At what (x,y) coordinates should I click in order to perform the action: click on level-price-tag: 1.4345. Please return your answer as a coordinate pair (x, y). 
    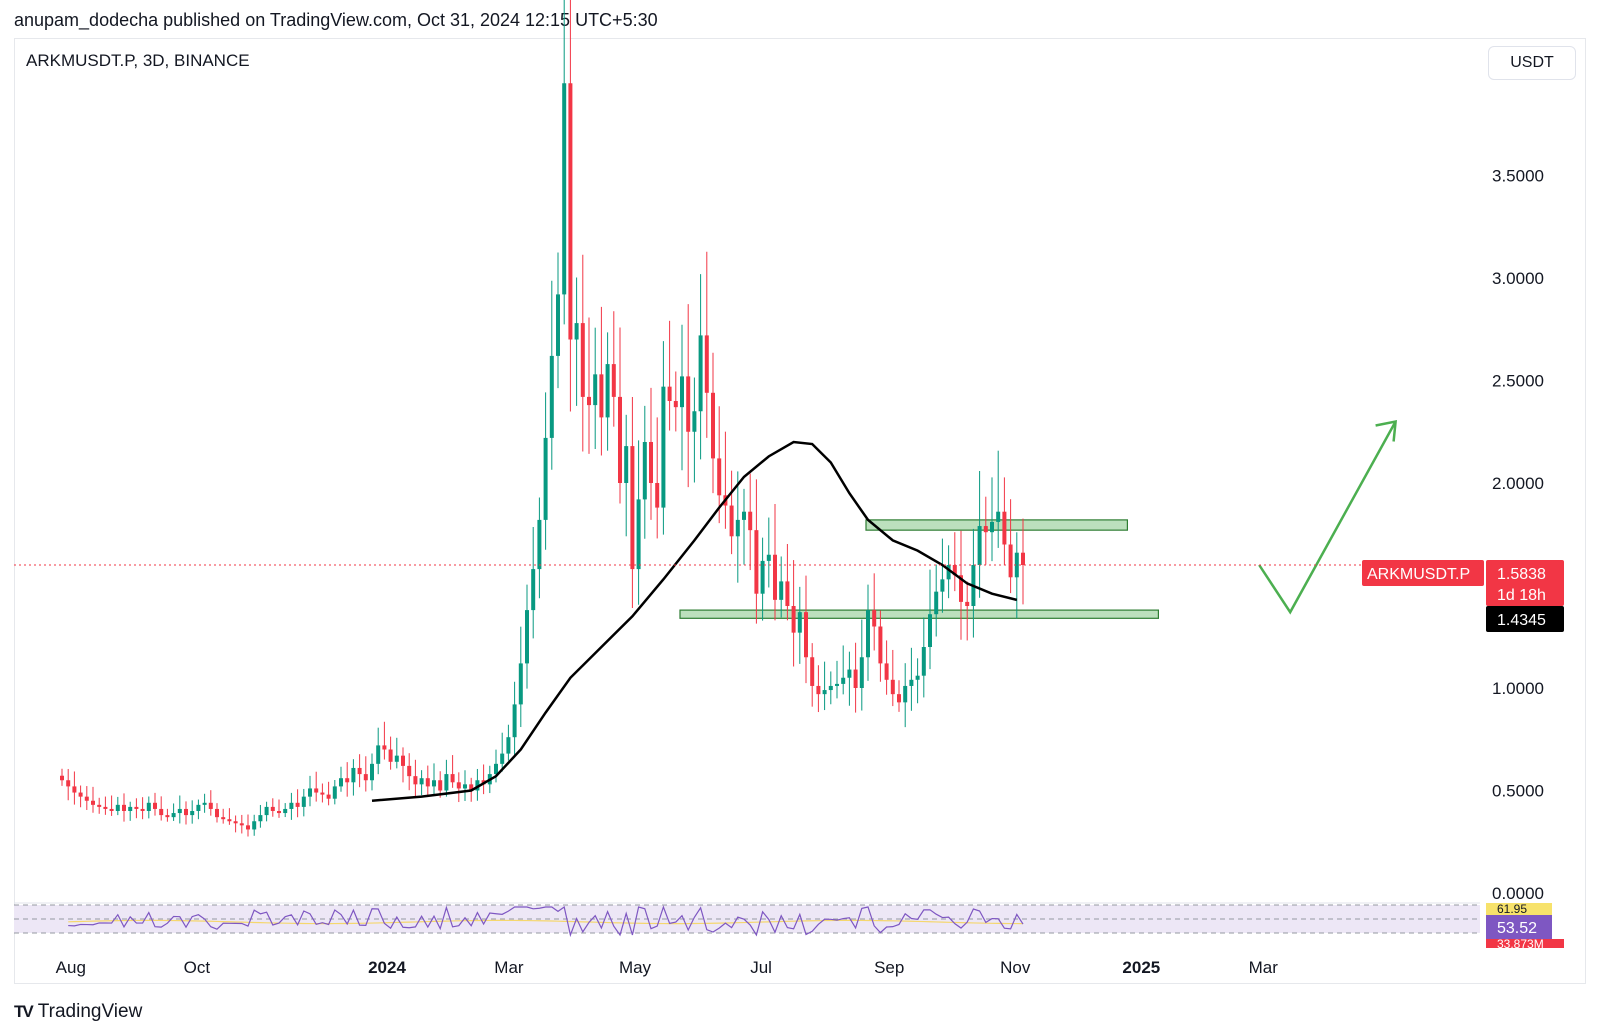
    Looking at the image, I should click on (1525, 619).